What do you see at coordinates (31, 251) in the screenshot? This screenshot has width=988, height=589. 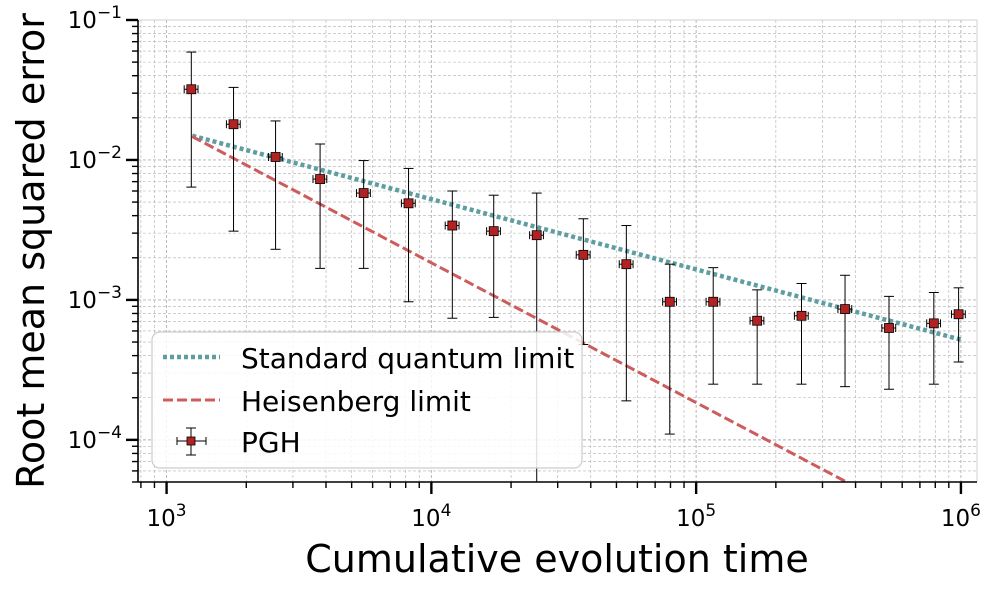 I see `y-axis-label: Root mean squared error` at bounding box center [31, 251].